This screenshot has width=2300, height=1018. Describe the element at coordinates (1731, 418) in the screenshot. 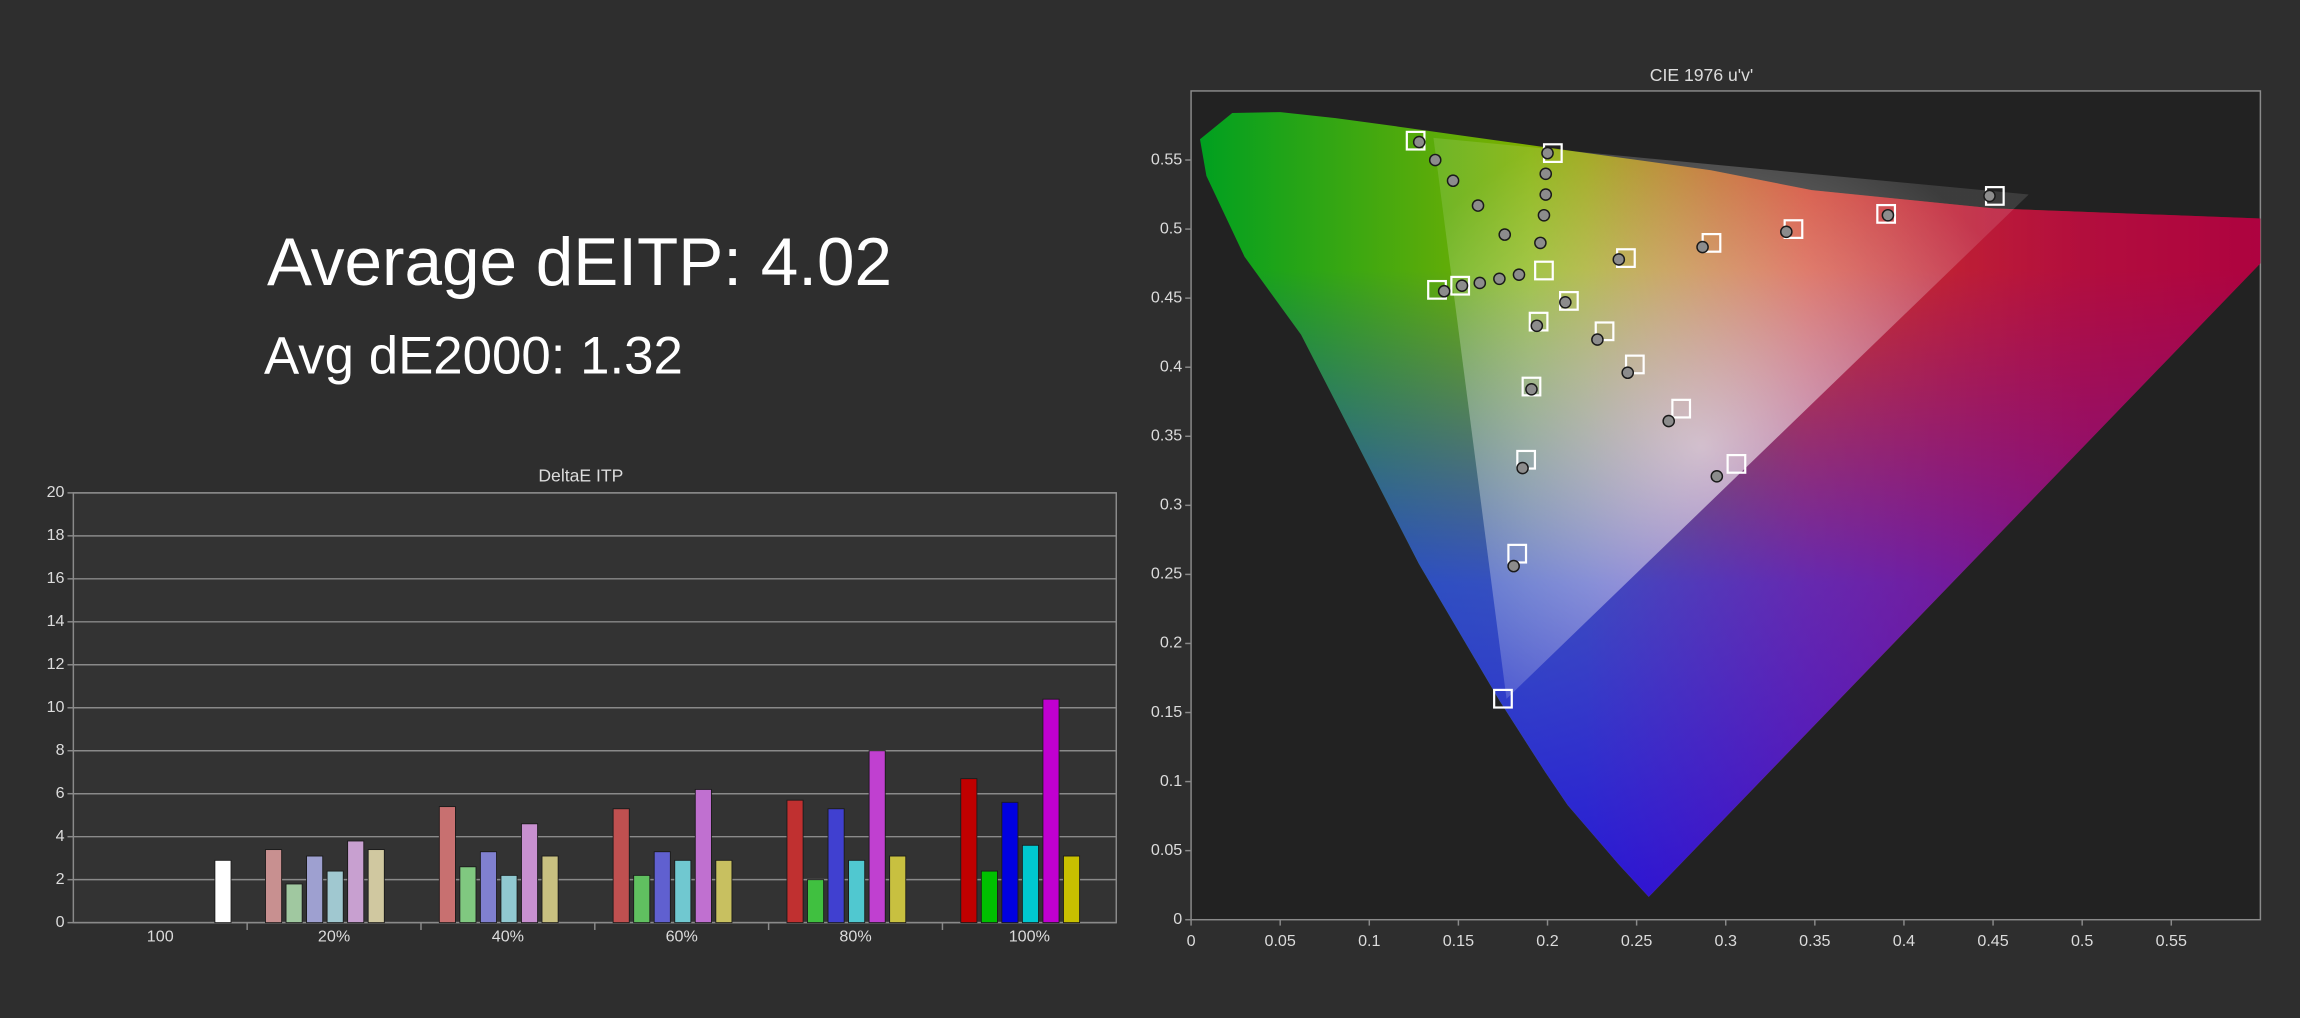

I see `display-gamut` at that location.